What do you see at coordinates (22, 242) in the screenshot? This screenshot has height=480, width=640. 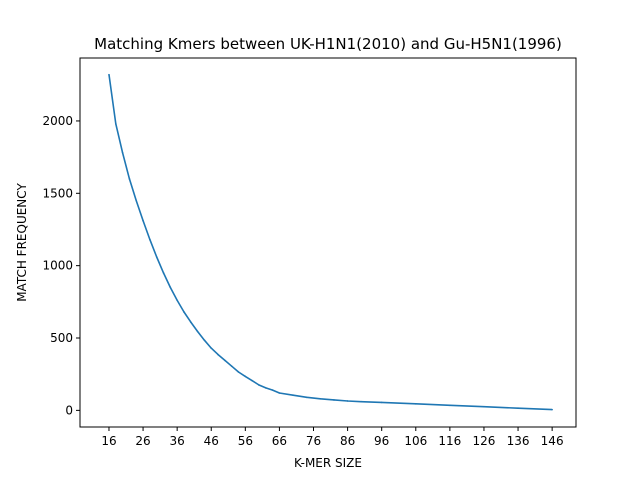 I see `y-axis-label: MATCH FREQUENCY` at bounding box center [22, 242].